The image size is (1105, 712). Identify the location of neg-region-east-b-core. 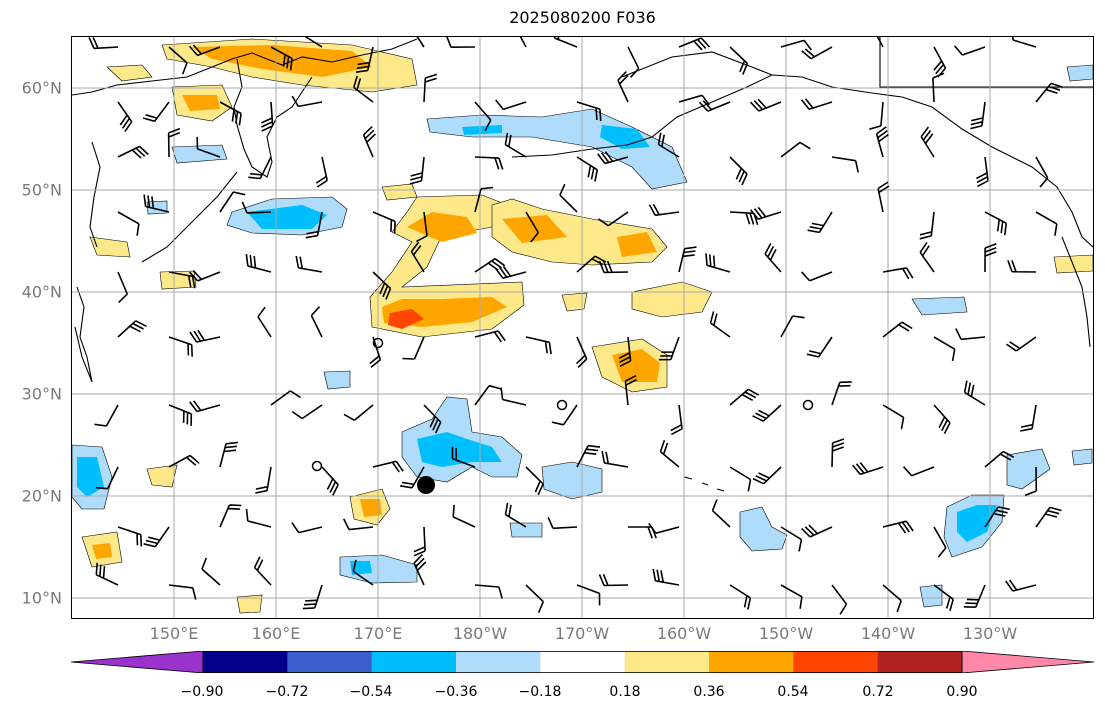
(977, 523).